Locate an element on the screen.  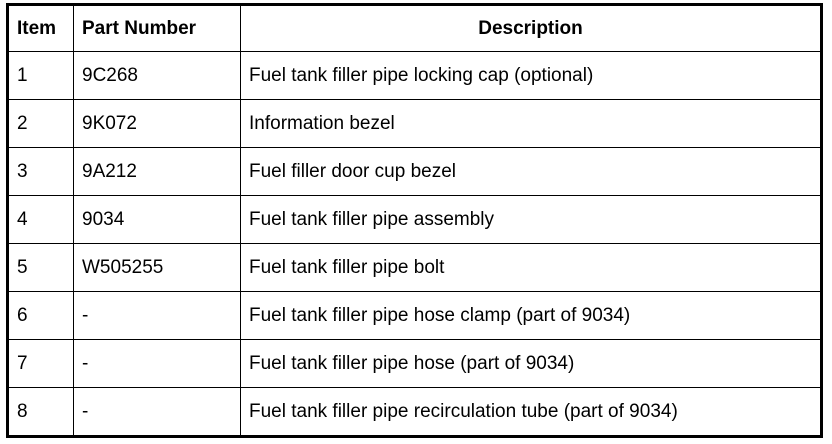
cell-item: 3 is located at coordinates (40, 171).